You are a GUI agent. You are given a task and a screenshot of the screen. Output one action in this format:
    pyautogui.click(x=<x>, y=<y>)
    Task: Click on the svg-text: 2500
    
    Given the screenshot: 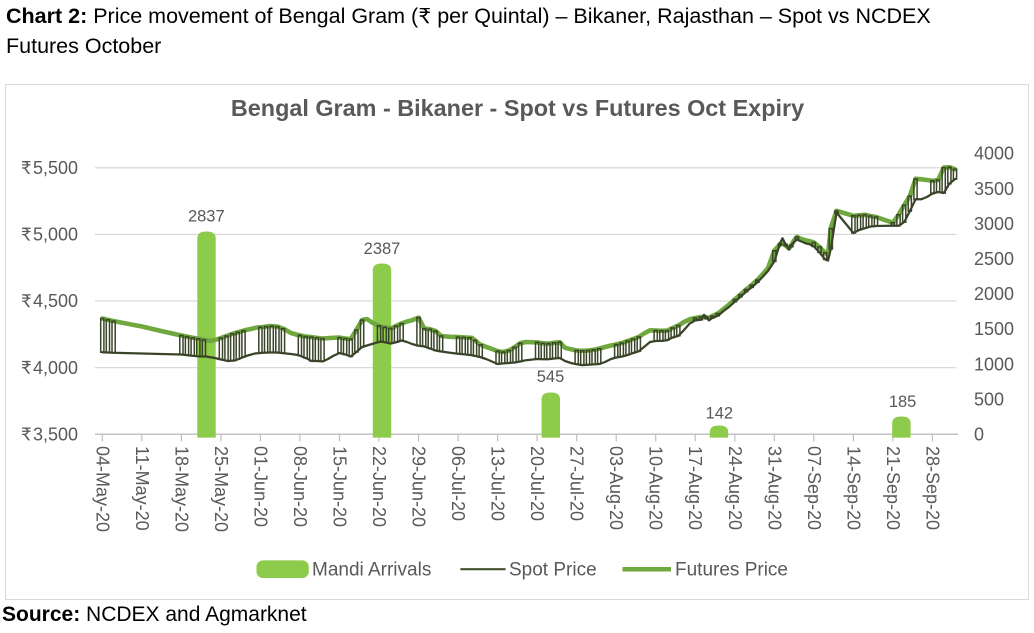 What is the action you would take?
    pyautogui.click(x=994, y=259)
    